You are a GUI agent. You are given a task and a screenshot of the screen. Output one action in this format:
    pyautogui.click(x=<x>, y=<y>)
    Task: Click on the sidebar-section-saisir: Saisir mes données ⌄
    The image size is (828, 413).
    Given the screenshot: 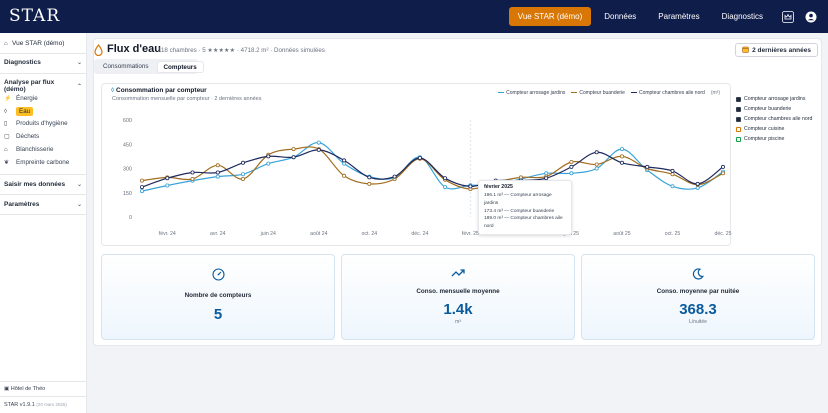 What is the action you would take?
    pyautogui.click(x=43, y=184)
    